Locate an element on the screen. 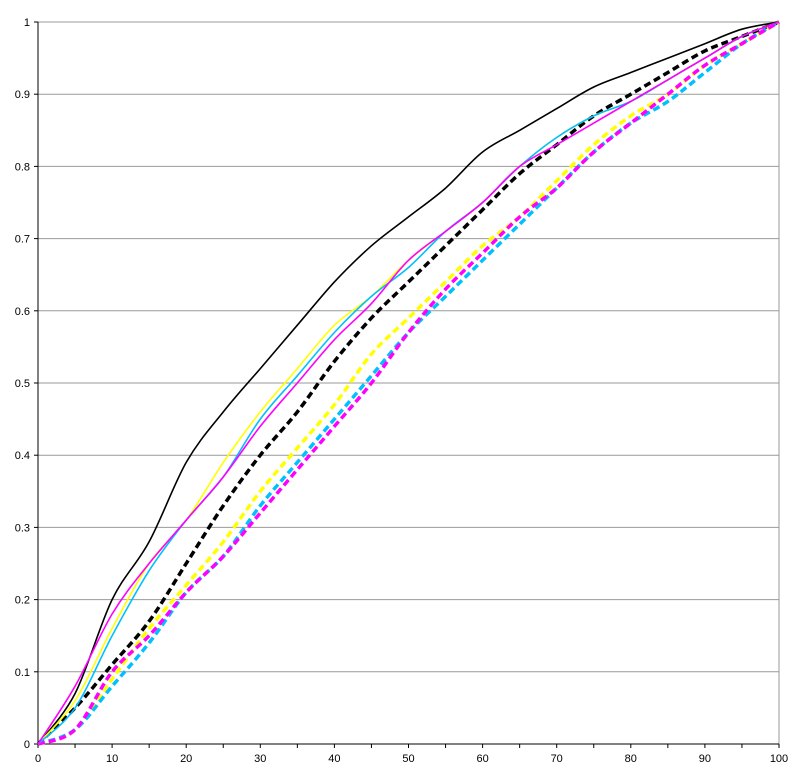 Image resolution: width=808 pixels, height=772 pixels. x-tick-label: 60 is located at coordinates (482, 759).